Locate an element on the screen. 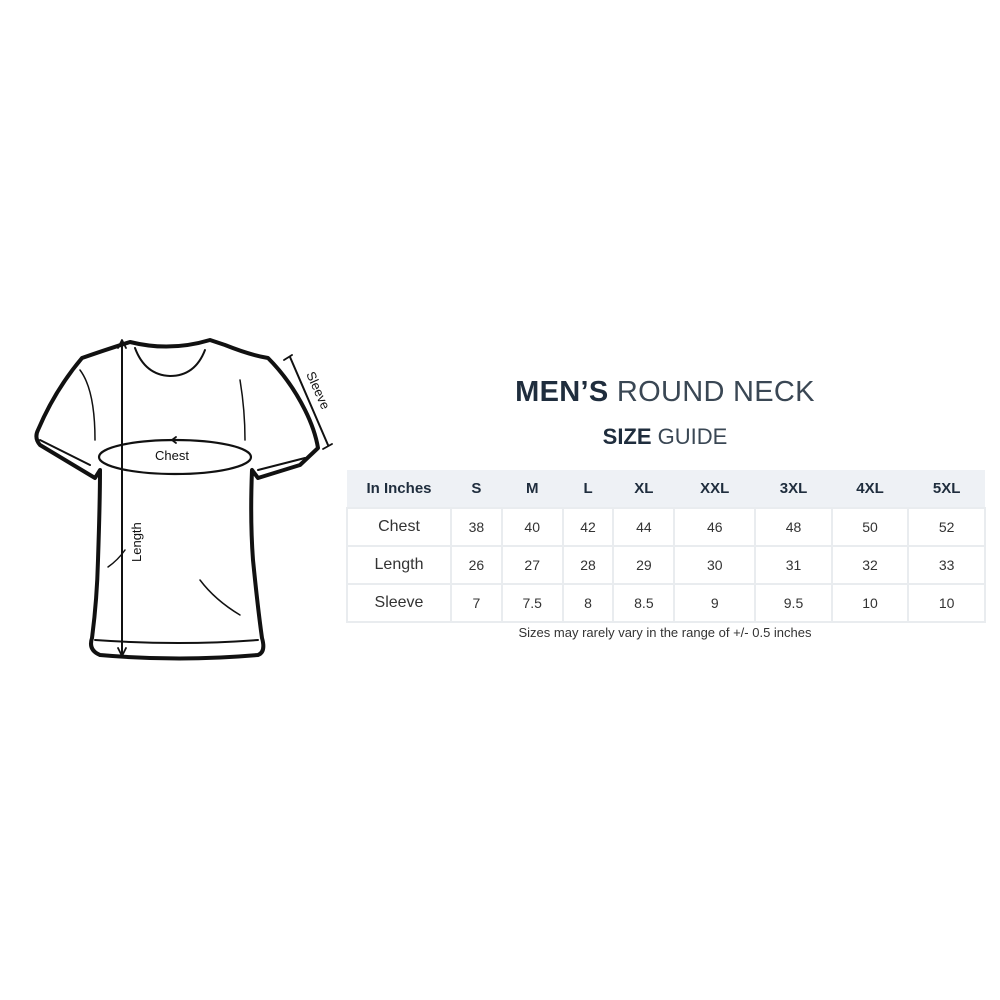  row-label: Sleeve is located at coordinates (399, 603).